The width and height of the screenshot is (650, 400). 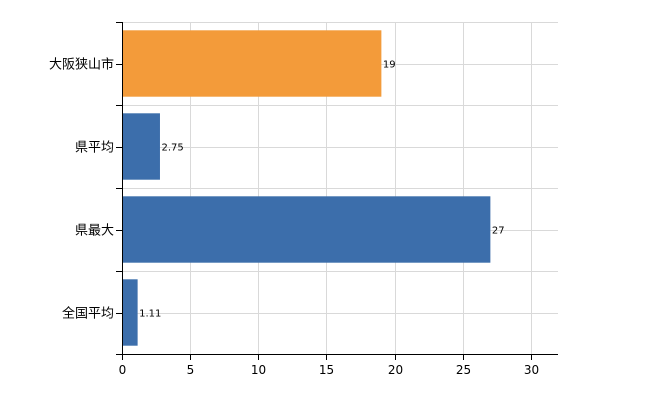 What do you see at coordinates (150, 314) in the screenshot?
I see `data-label-3: 1.11` at bounding box center [150, 314].